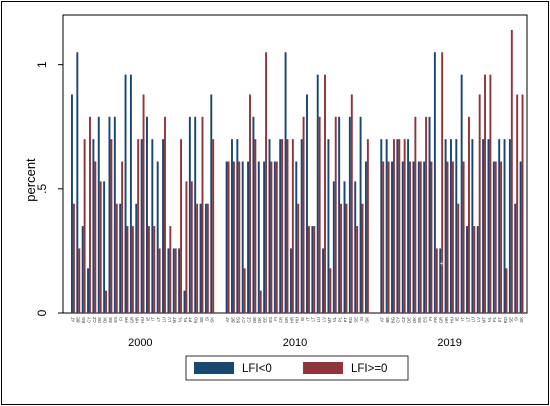 The width and height of the screenshot is (550, 406). What do you see at coordinates (297, 368) in the screenshot?
I see `legend: LFI<0 LFI>=0` at bounding box center [297, 368].